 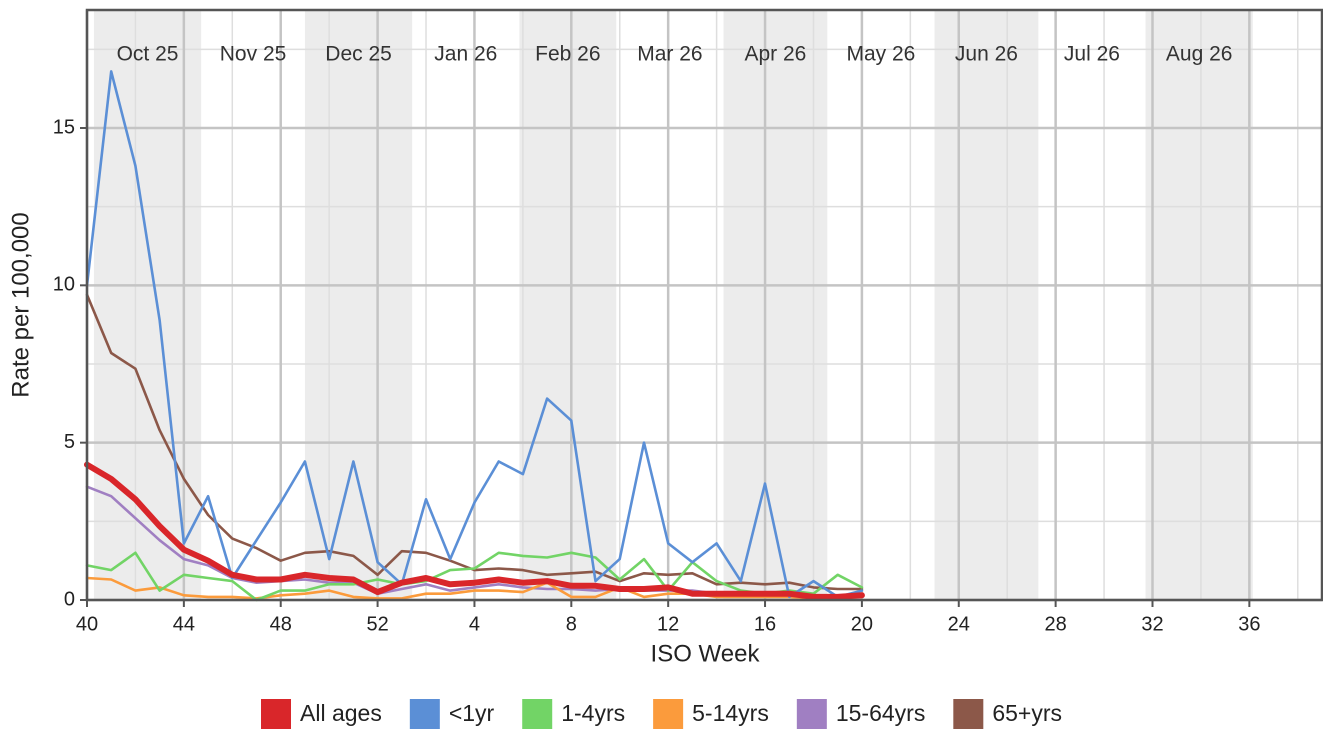 What do you see at coordinates (281, 624) in the screenshot?
I see `x-tick-label: 48` at bounding box center [281, 624].